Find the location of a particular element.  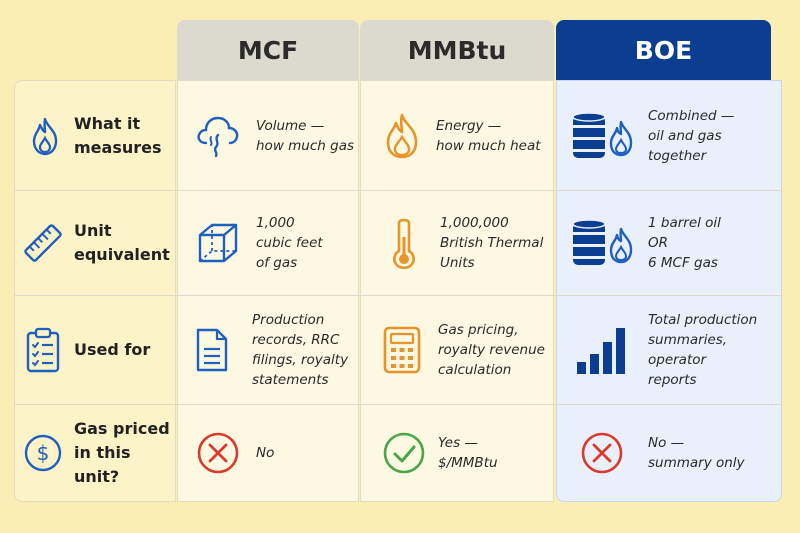

gas-cloud-icon is located at coordinates (218, 136).